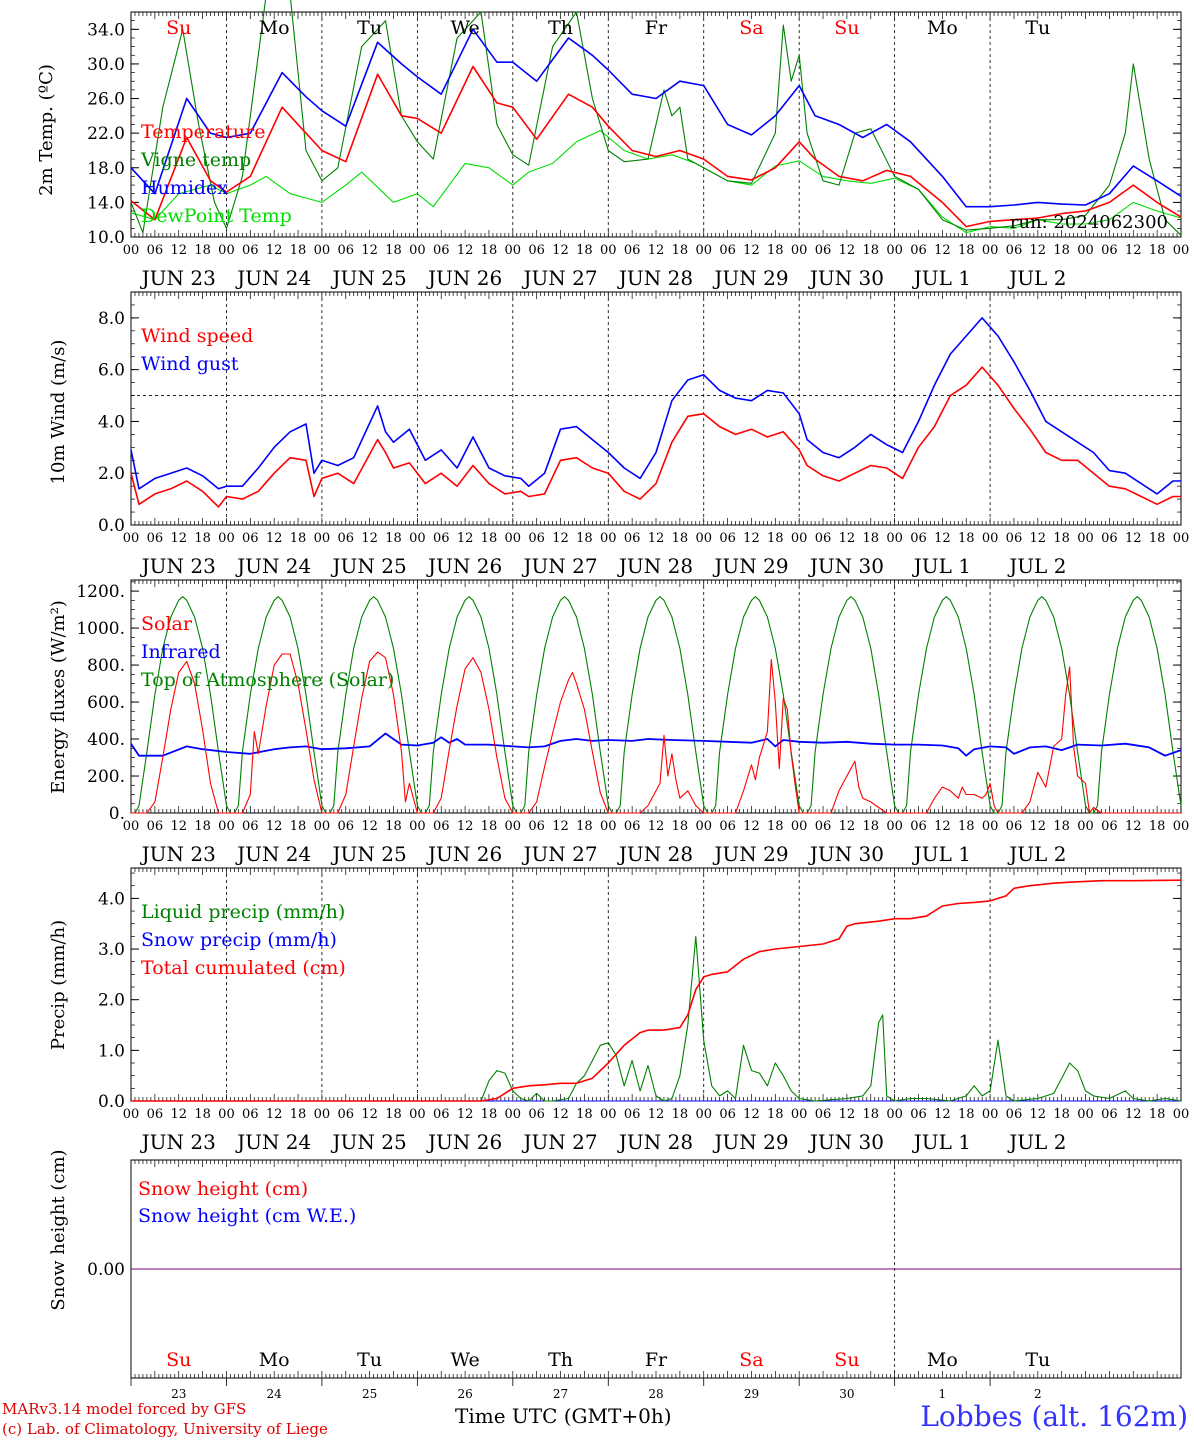 This screenshot has height=1440, width=1194. What do you see at coordinates (178, 1394) in the screenshot?
I see `day-number-label: 23` at bounding box center [178, 1394].